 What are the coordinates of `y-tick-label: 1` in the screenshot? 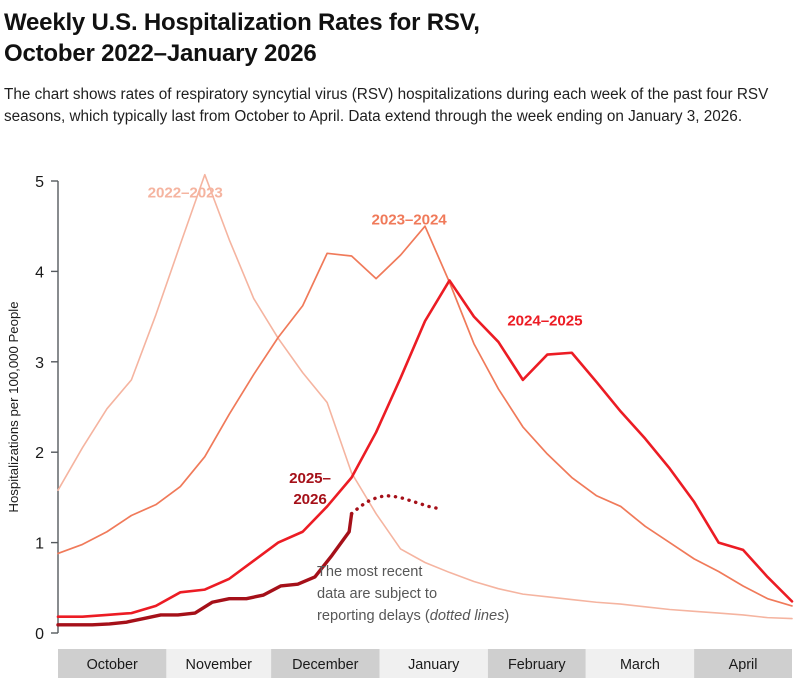 It's located at (39, 544).